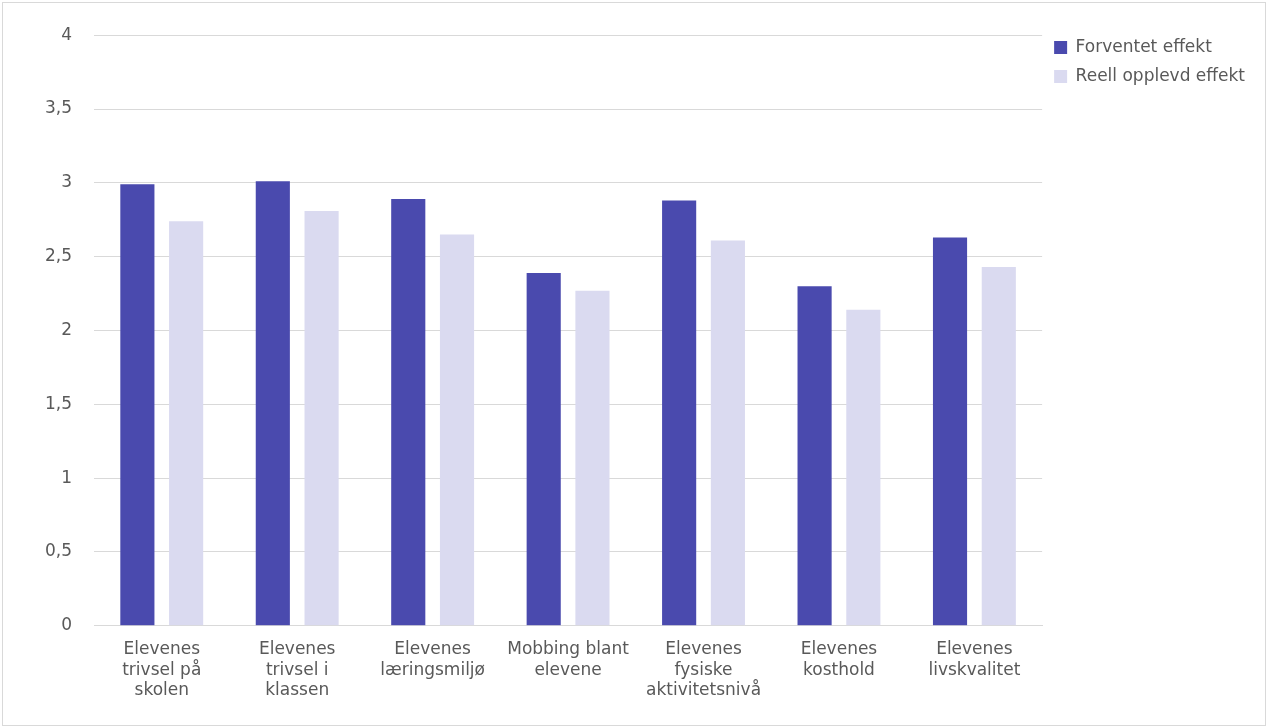 Image resolution: width=1268 pixels, height=728 pixels. What do you see at coordinates (58, 255) in the screenshot?
I see `y-tick-label: 2,5` at bounding box center [58, 255].